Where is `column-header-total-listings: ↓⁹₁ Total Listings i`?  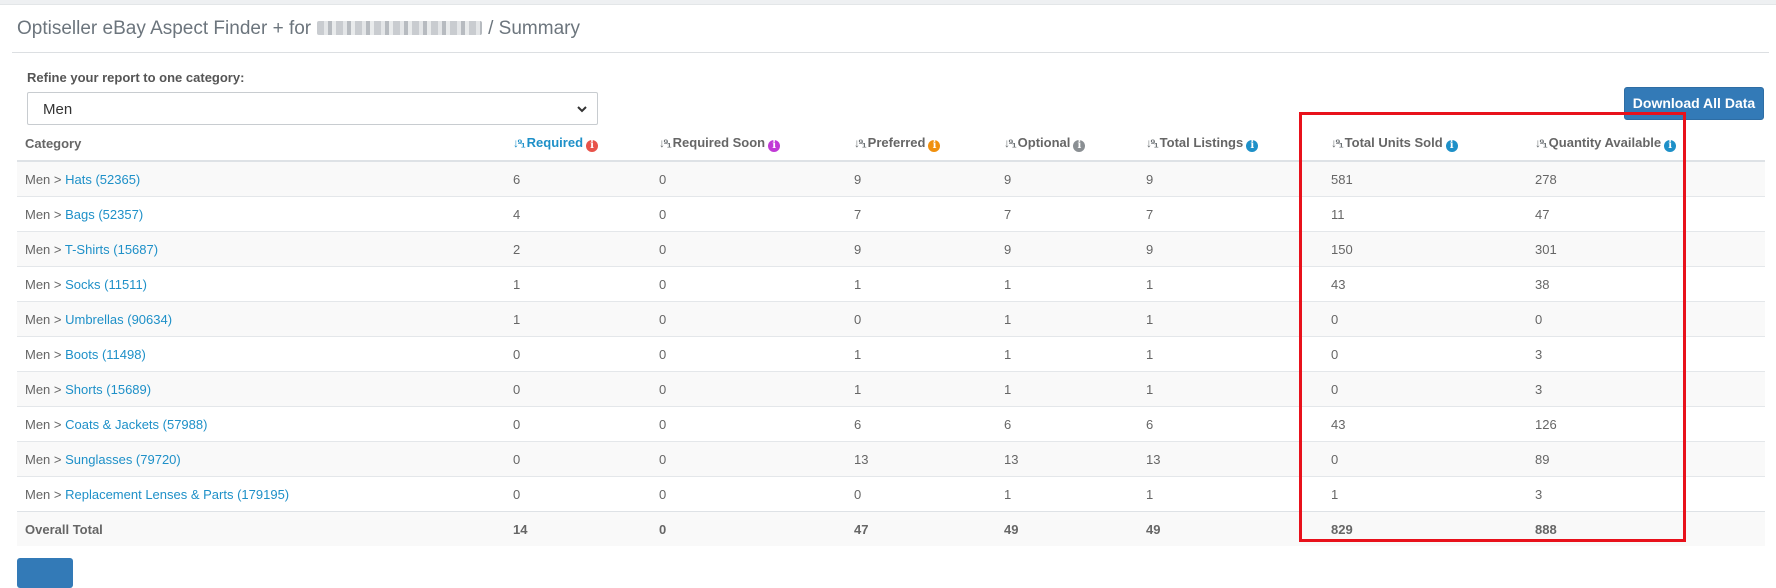 column-header-total-listings: ↓⁹₁ Total Listings i is located at coordinates (1230, 144).